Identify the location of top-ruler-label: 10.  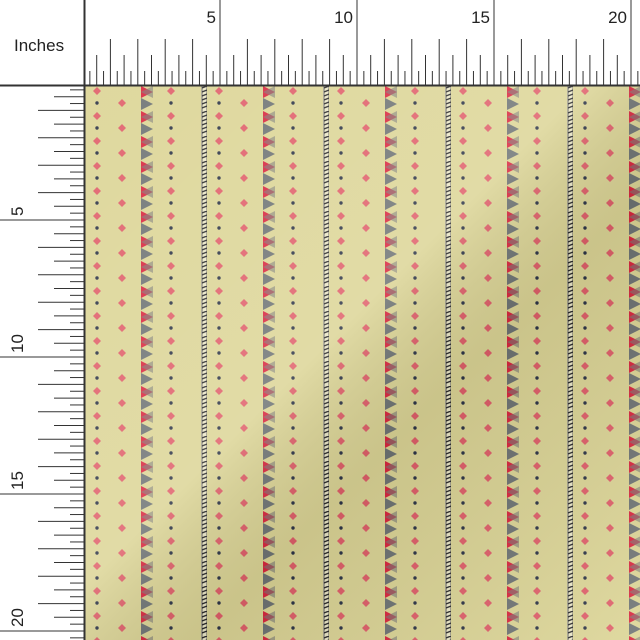
(343, 17).